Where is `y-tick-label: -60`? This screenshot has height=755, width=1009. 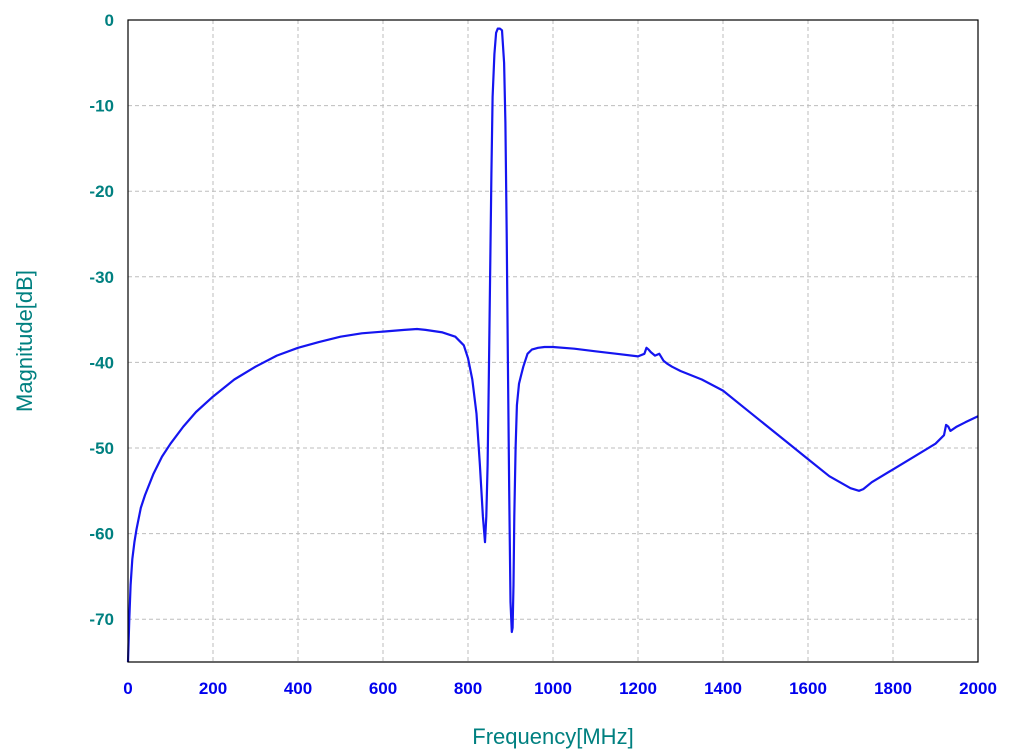
y-tick-label: -60 is located at coordinates (101, 534).